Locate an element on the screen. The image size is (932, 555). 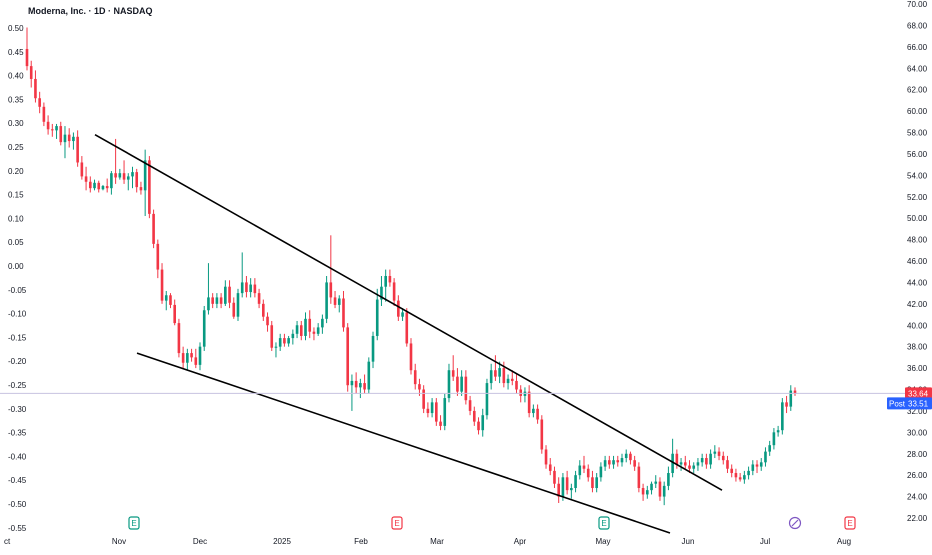
x-axis-label: Apr is located at coordinates (520, 541).